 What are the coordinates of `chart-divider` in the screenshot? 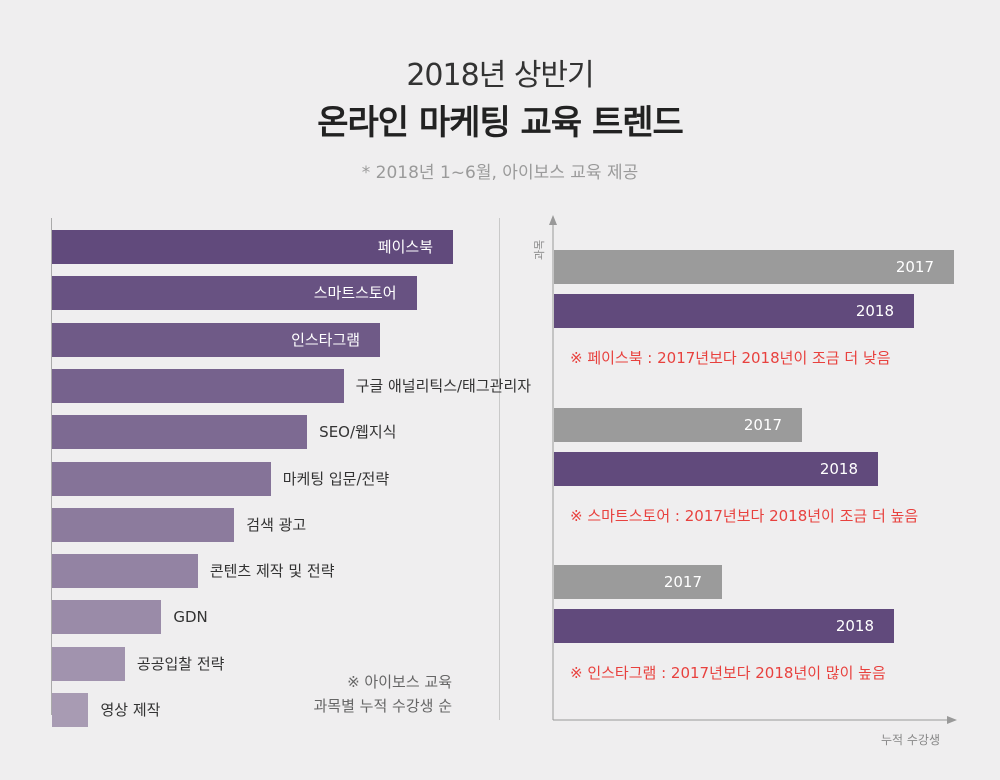 It's located at (499, 469).